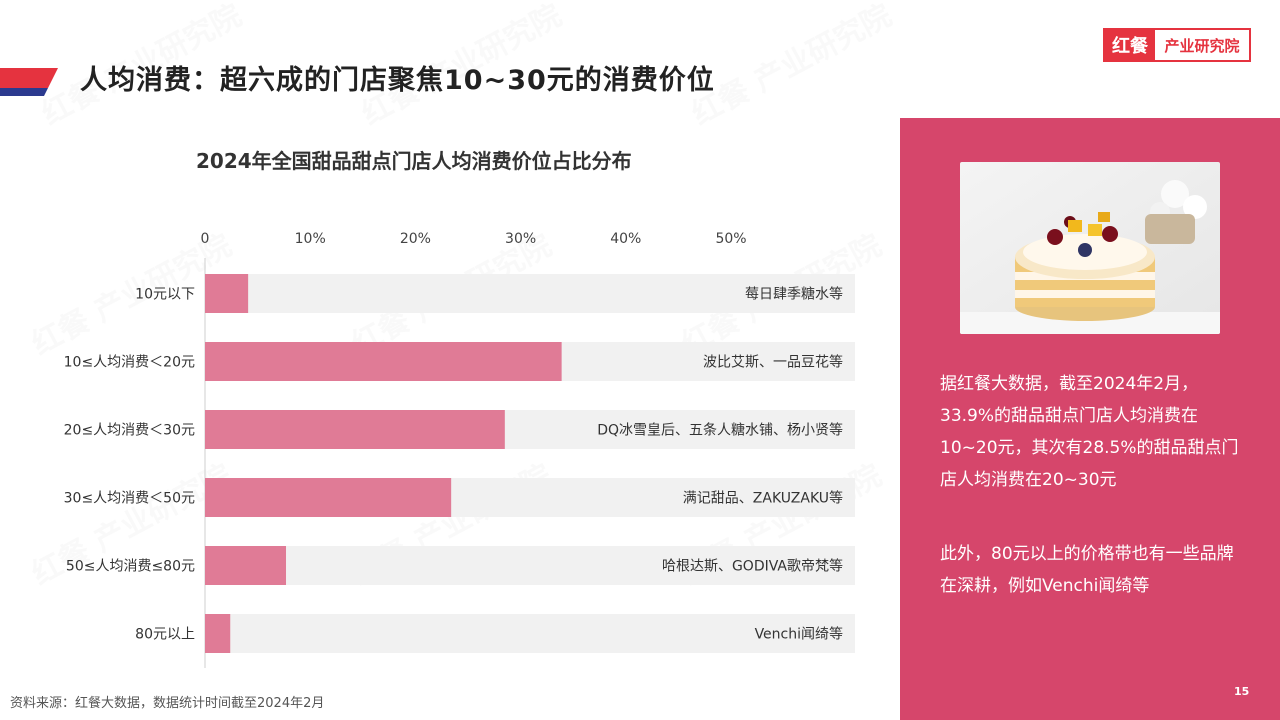 This screenshot has height=720, width=1280. I want to click on bar-annotation: 哈根达斯、GODIVA歌帝梵等, so click(752, 566).